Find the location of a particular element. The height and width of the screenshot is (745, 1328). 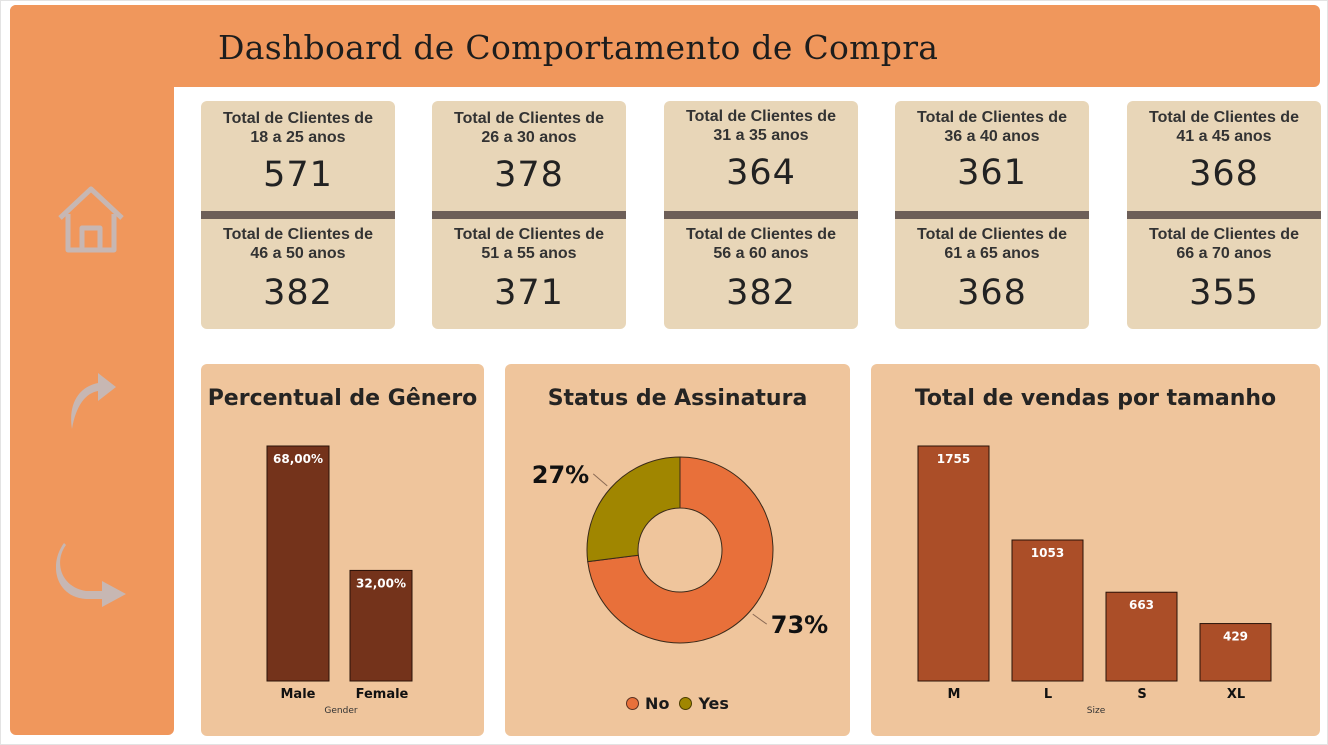

kpi-card: Total de Clientes de 56 a 60 anos 382 is located at coordinates (761, 274).